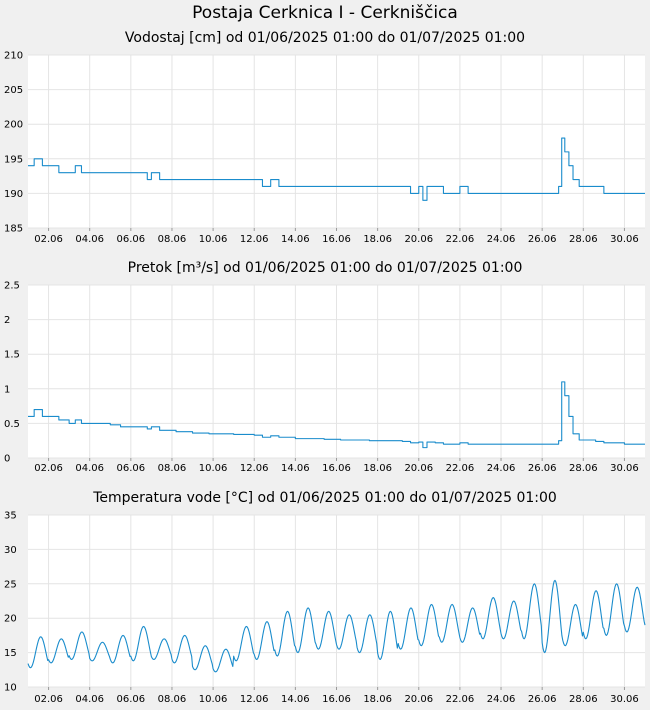  What do you see at coordinates (325, 13) in the screenshot?
I see `page-title: Postaja Cerknica I - Cerkniščica` at bounding box center [325, 13].